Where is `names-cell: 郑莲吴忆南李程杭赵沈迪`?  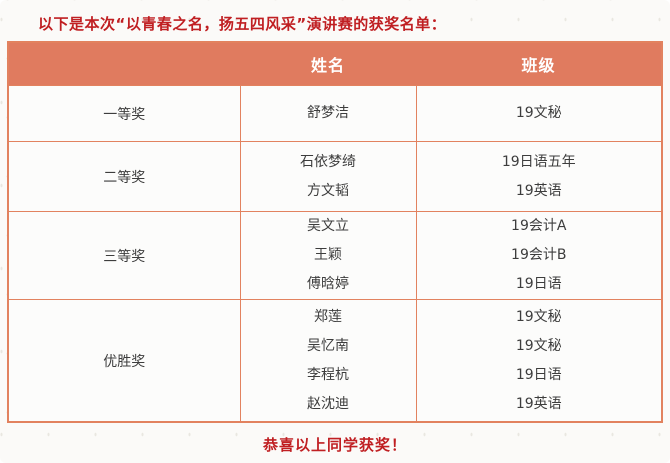 names-cell: 郑莲吴忆南李程杭赵沈迪 is located at coordinates (328, 361).